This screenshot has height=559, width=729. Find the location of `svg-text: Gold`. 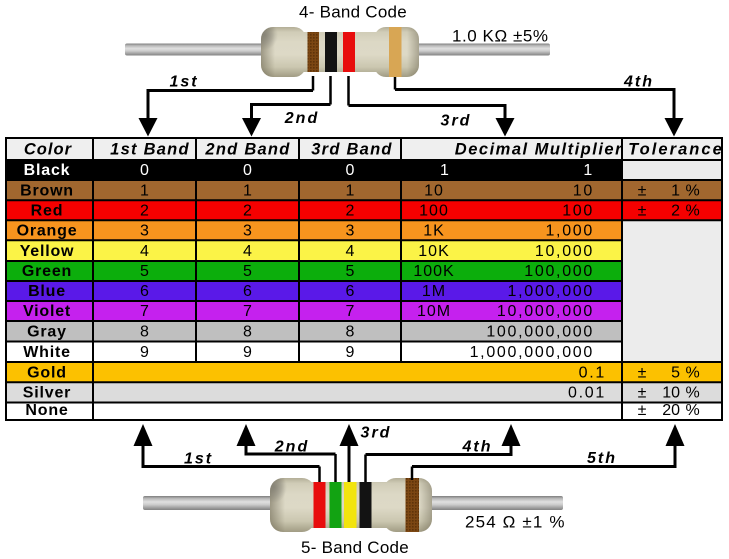

svg-text: Gold is located at coordinates (47, 372).